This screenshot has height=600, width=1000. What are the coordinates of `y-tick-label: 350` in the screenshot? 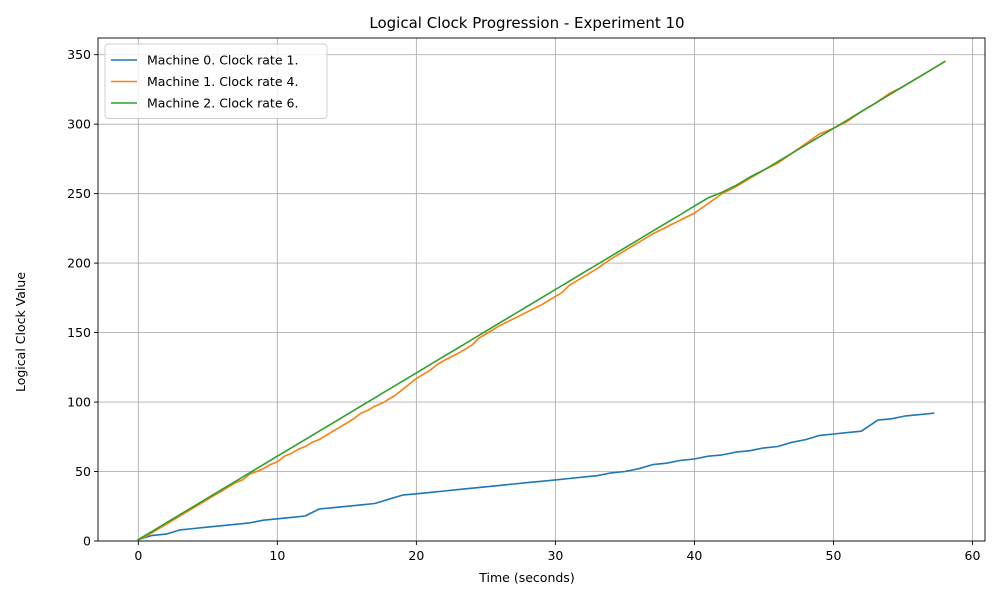 It's located at (79, 54).